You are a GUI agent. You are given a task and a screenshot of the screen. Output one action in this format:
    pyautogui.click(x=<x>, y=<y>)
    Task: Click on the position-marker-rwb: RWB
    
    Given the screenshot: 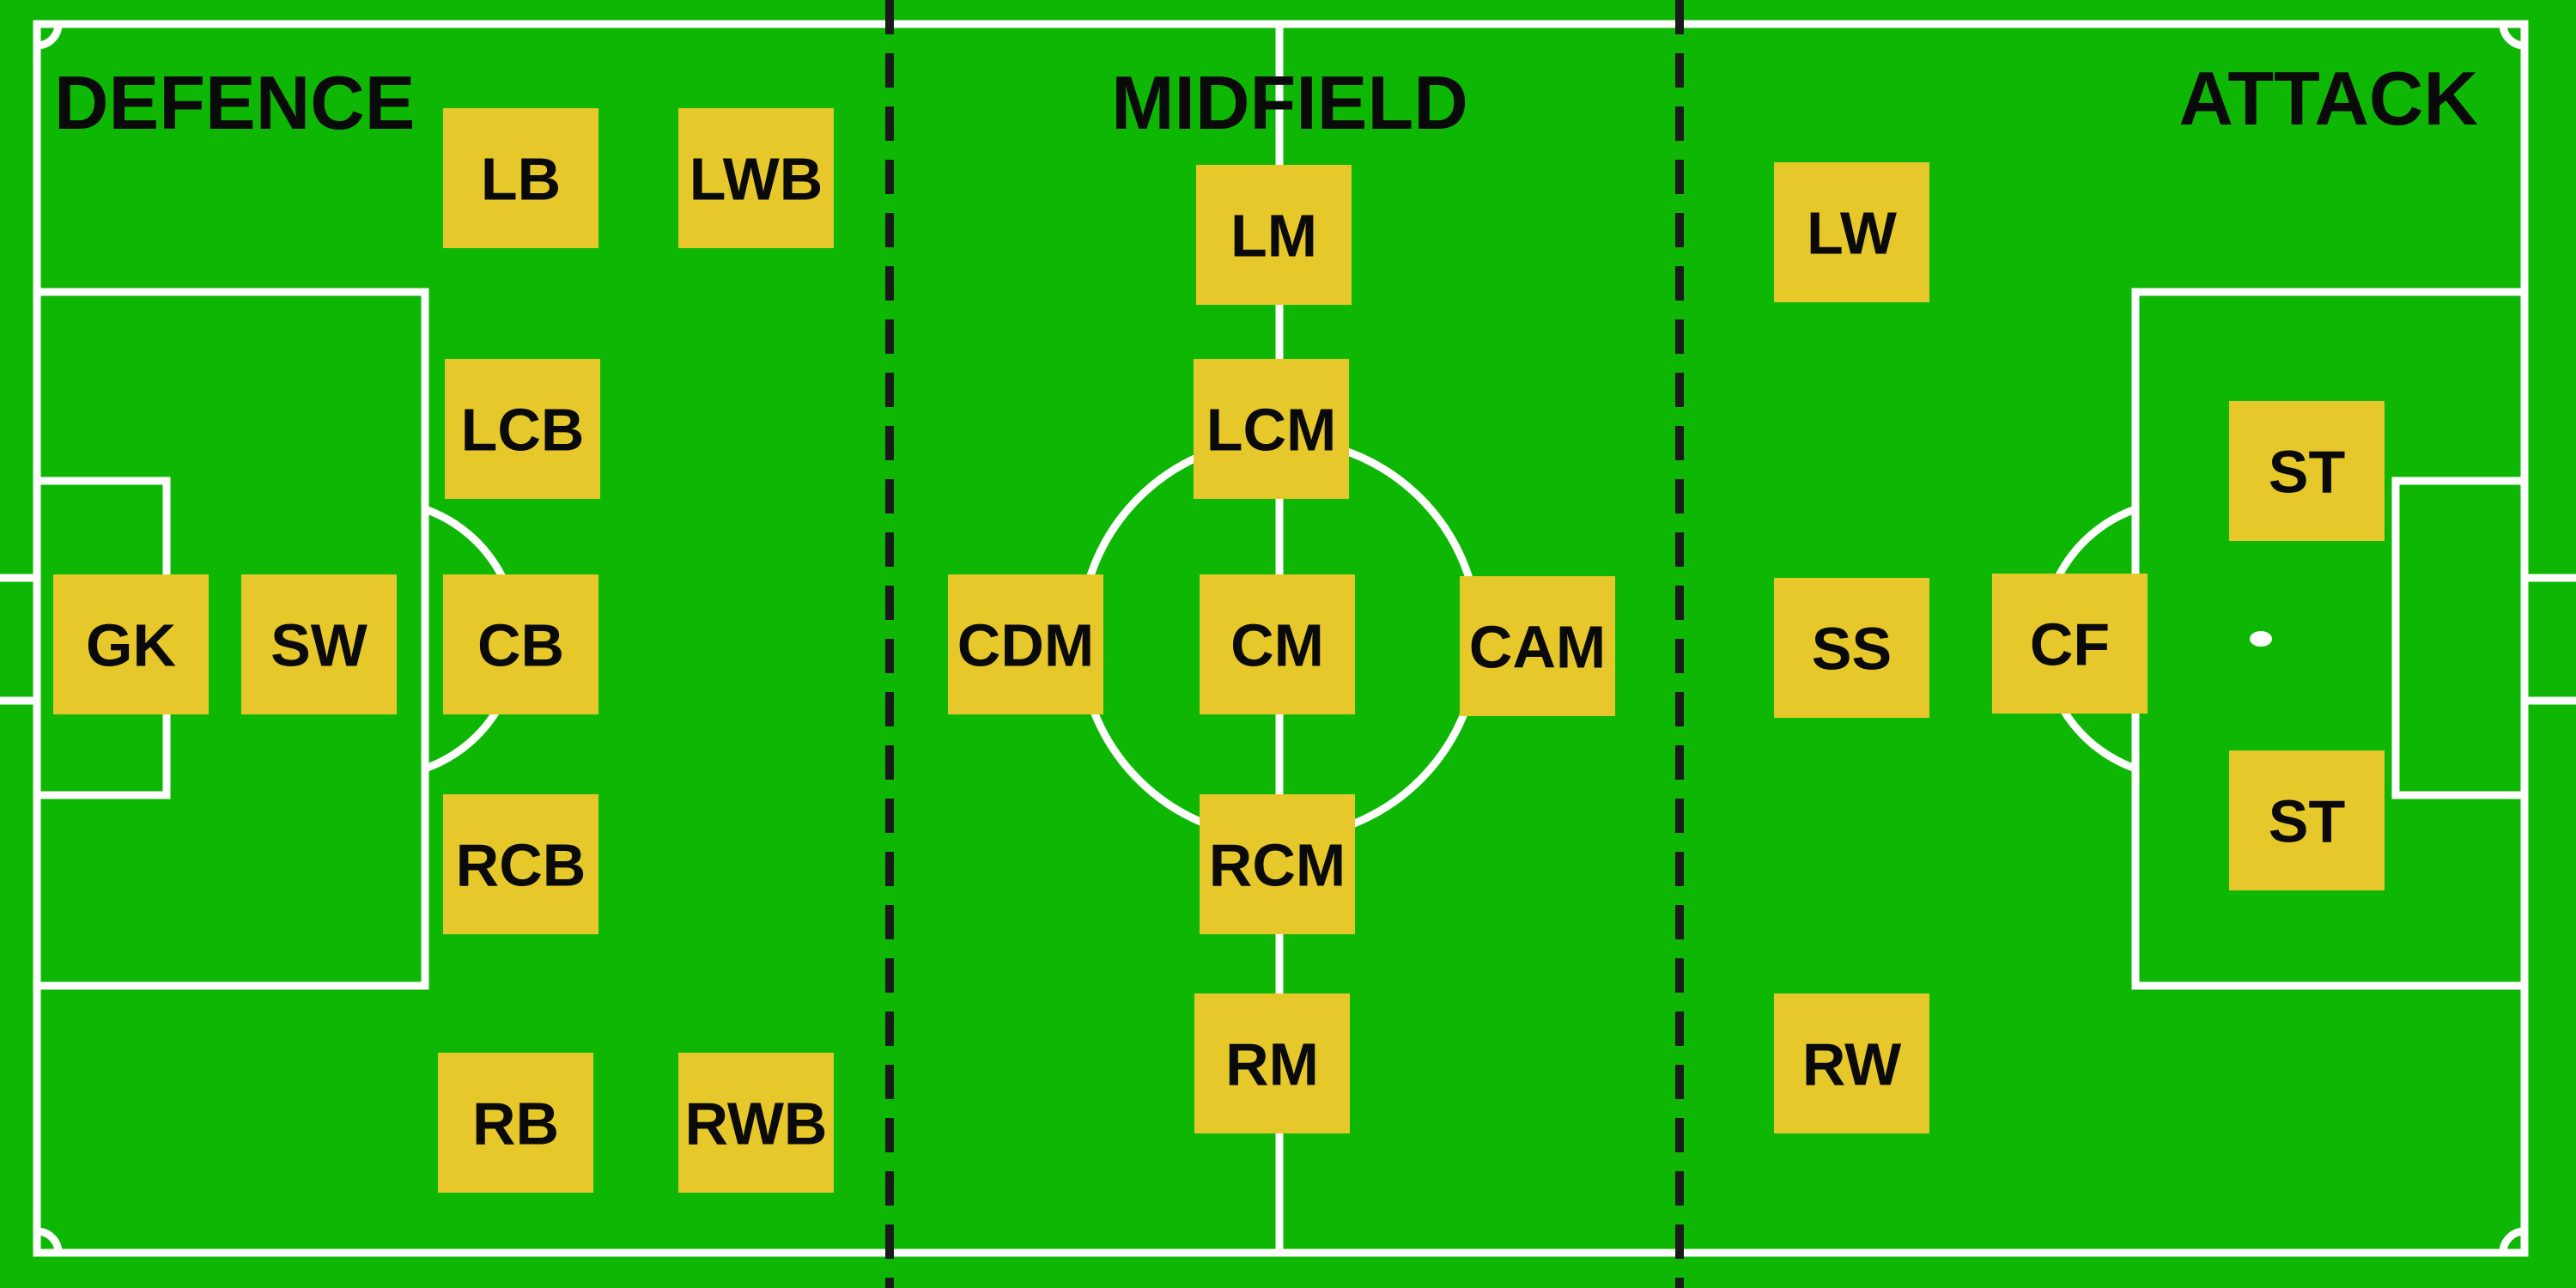 What is the action you would take?
    pyautogui.click(x=756, y=1123)
    